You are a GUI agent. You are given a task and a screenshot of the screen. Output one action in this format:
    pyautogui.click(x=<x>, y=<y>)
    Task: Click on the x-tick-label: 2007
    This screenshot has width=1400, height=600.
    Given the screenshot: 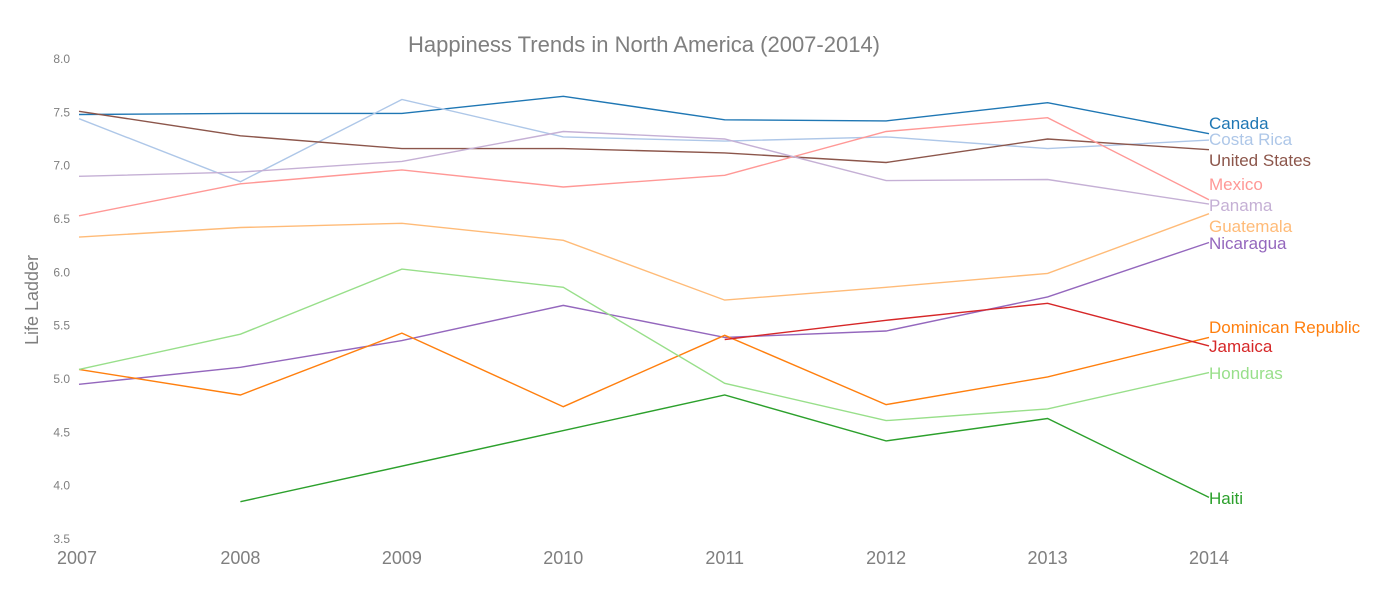 What is the action you would take?
    pyautogui.click(x=77, y=558)
    